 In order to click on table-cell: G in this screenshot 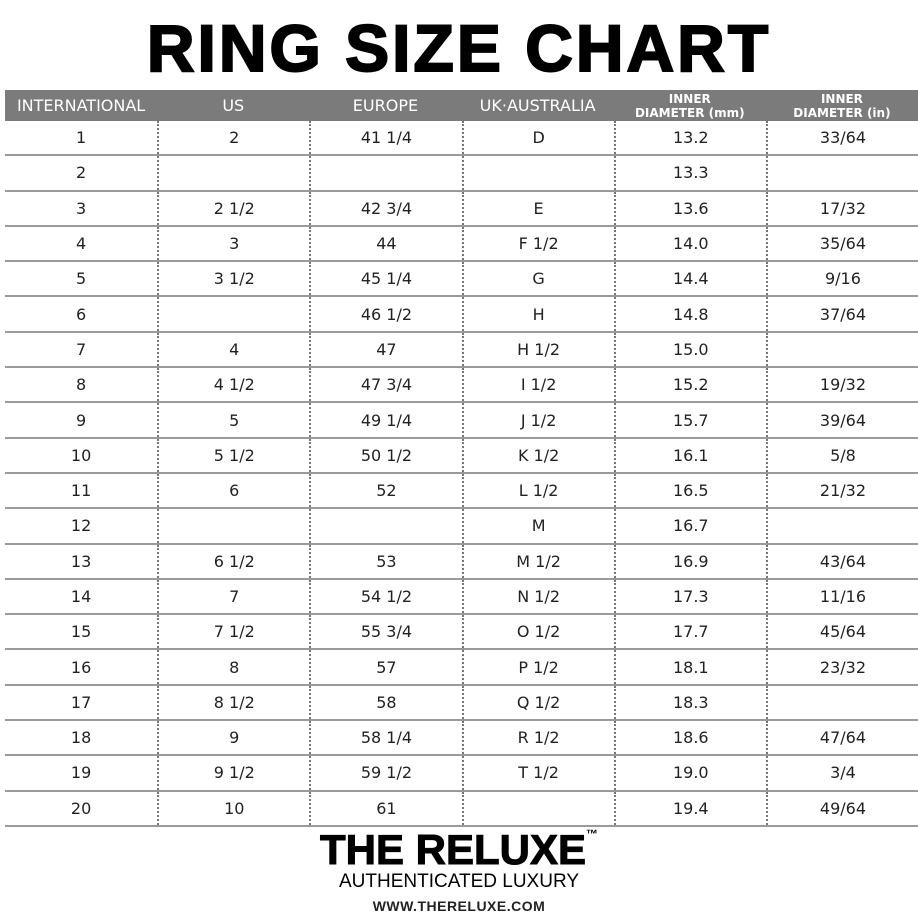, I will do `click(537, 279)`.